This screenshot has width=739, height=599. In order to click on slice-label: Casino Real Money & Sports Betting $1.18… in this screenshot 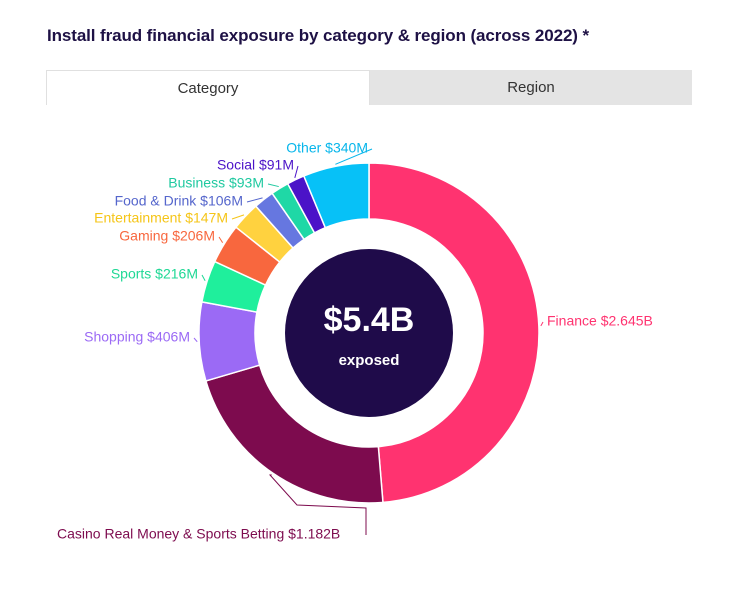, I will do `click(198, 534)`.